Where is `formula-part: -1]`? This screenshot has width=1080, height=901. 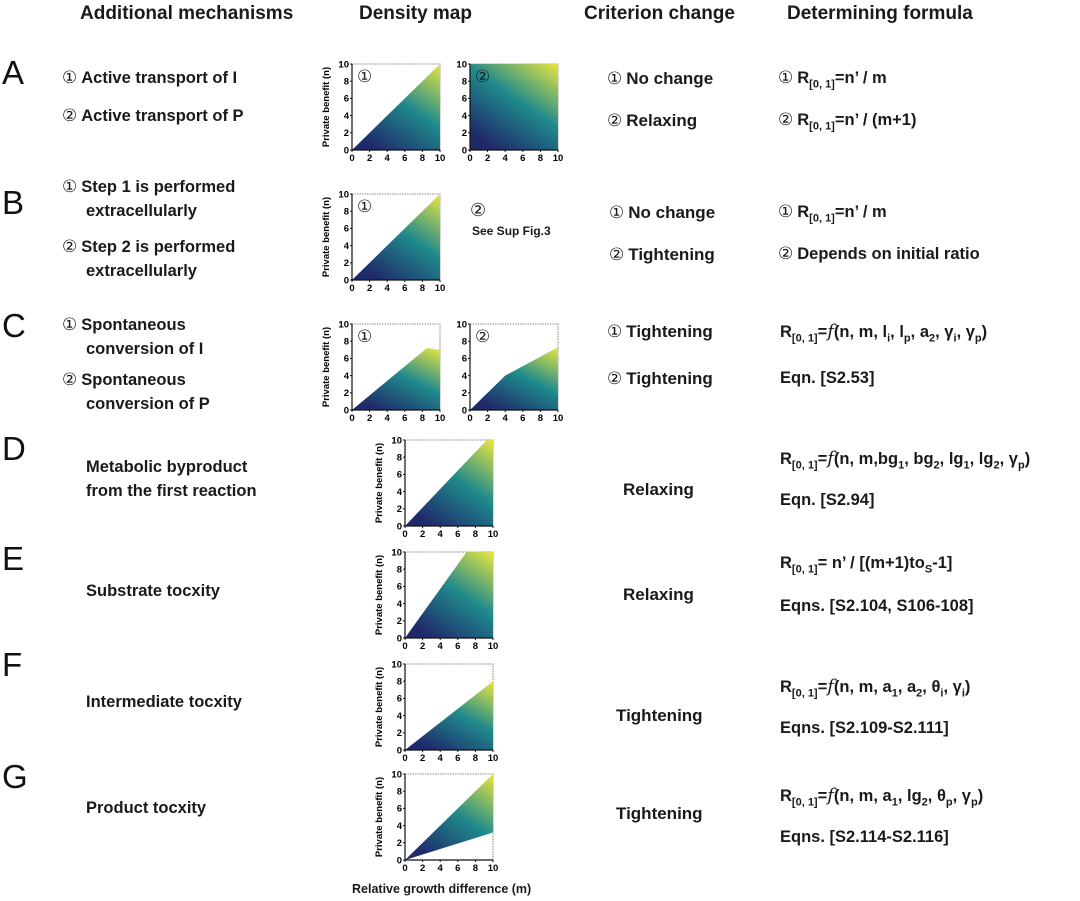 formula-part: -1] is located at coordinates (942, 563).